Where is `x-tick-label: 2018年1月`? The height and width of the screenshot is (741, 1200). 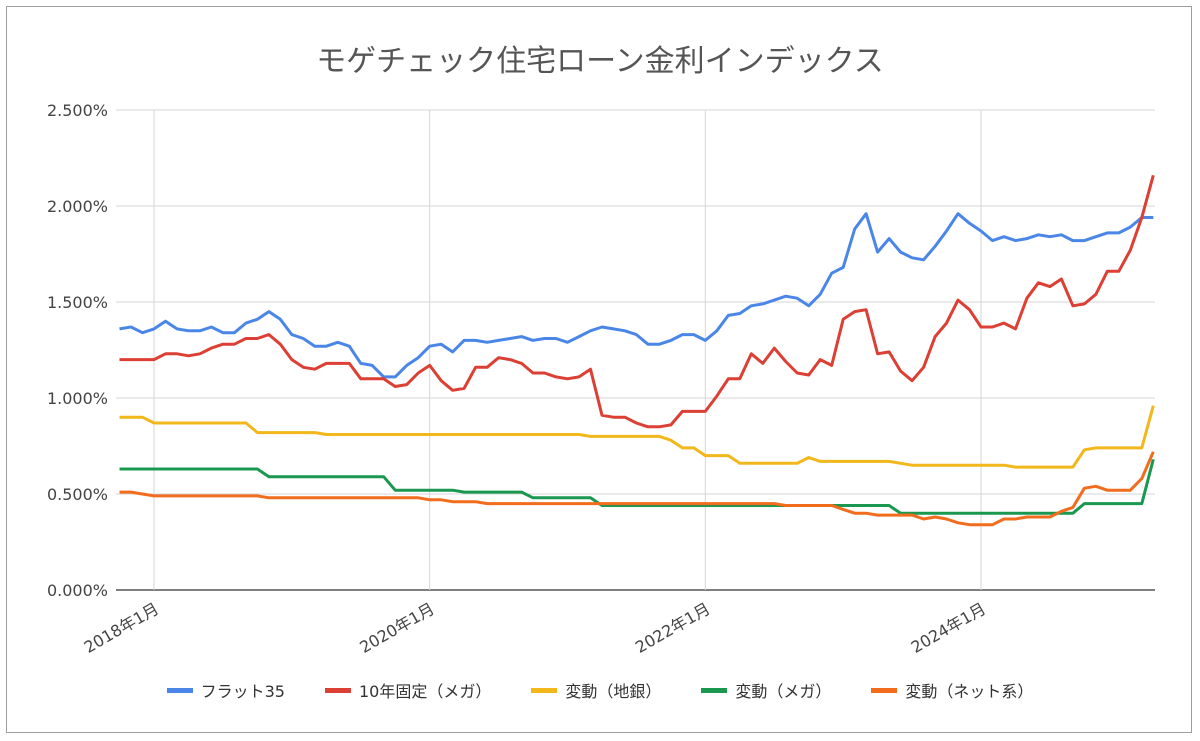 x-tick-label: 2018年1月 is located at coordinates (121, 628).